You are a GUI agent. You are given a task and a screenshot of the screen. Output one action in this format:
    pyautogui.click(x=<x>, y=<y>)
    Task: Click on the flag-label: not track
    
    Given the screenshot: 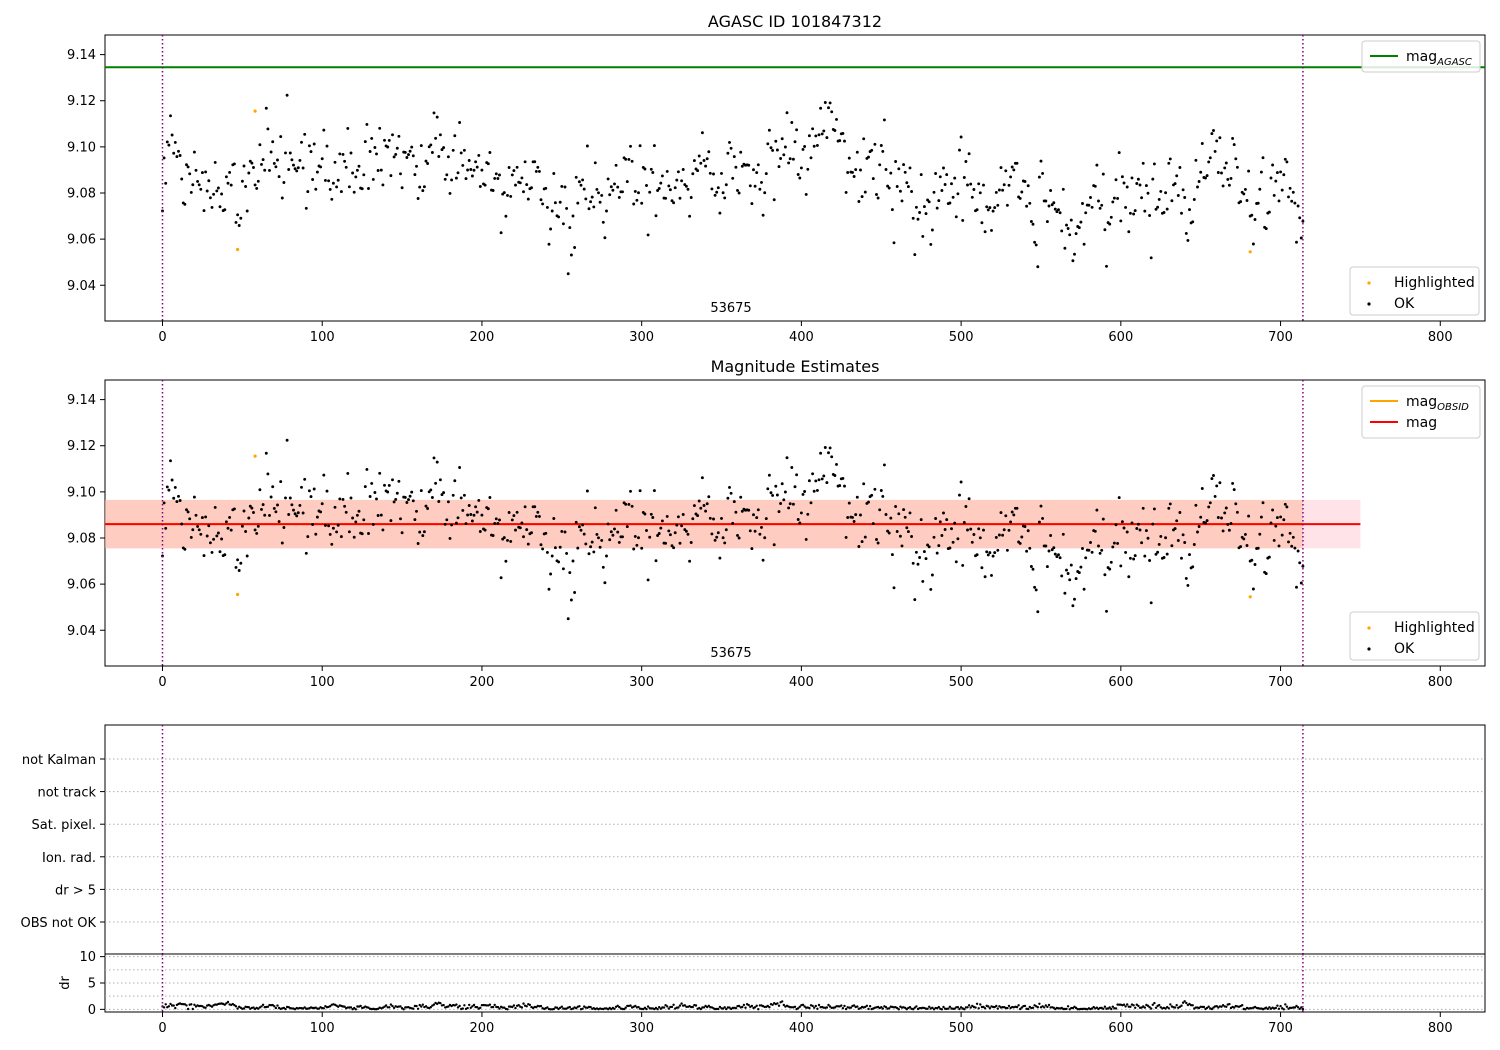 What is the action you would take?
    pyautogui.click(x=66, y=793)
    